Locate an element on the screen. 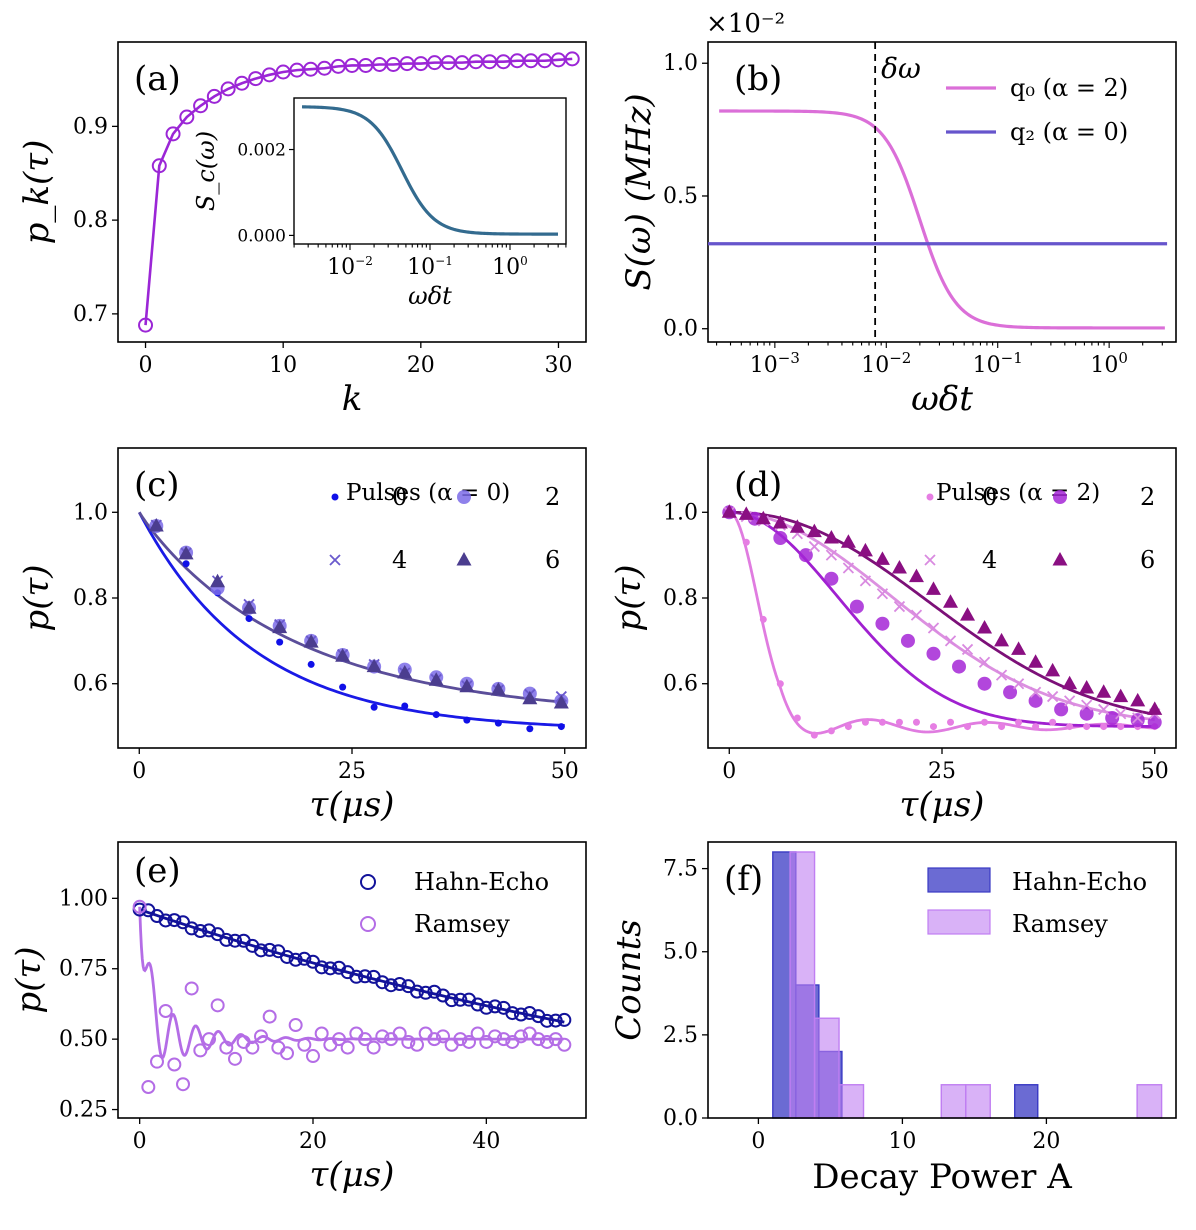  legend-label: 6 is located at coordinates (1147, 560).